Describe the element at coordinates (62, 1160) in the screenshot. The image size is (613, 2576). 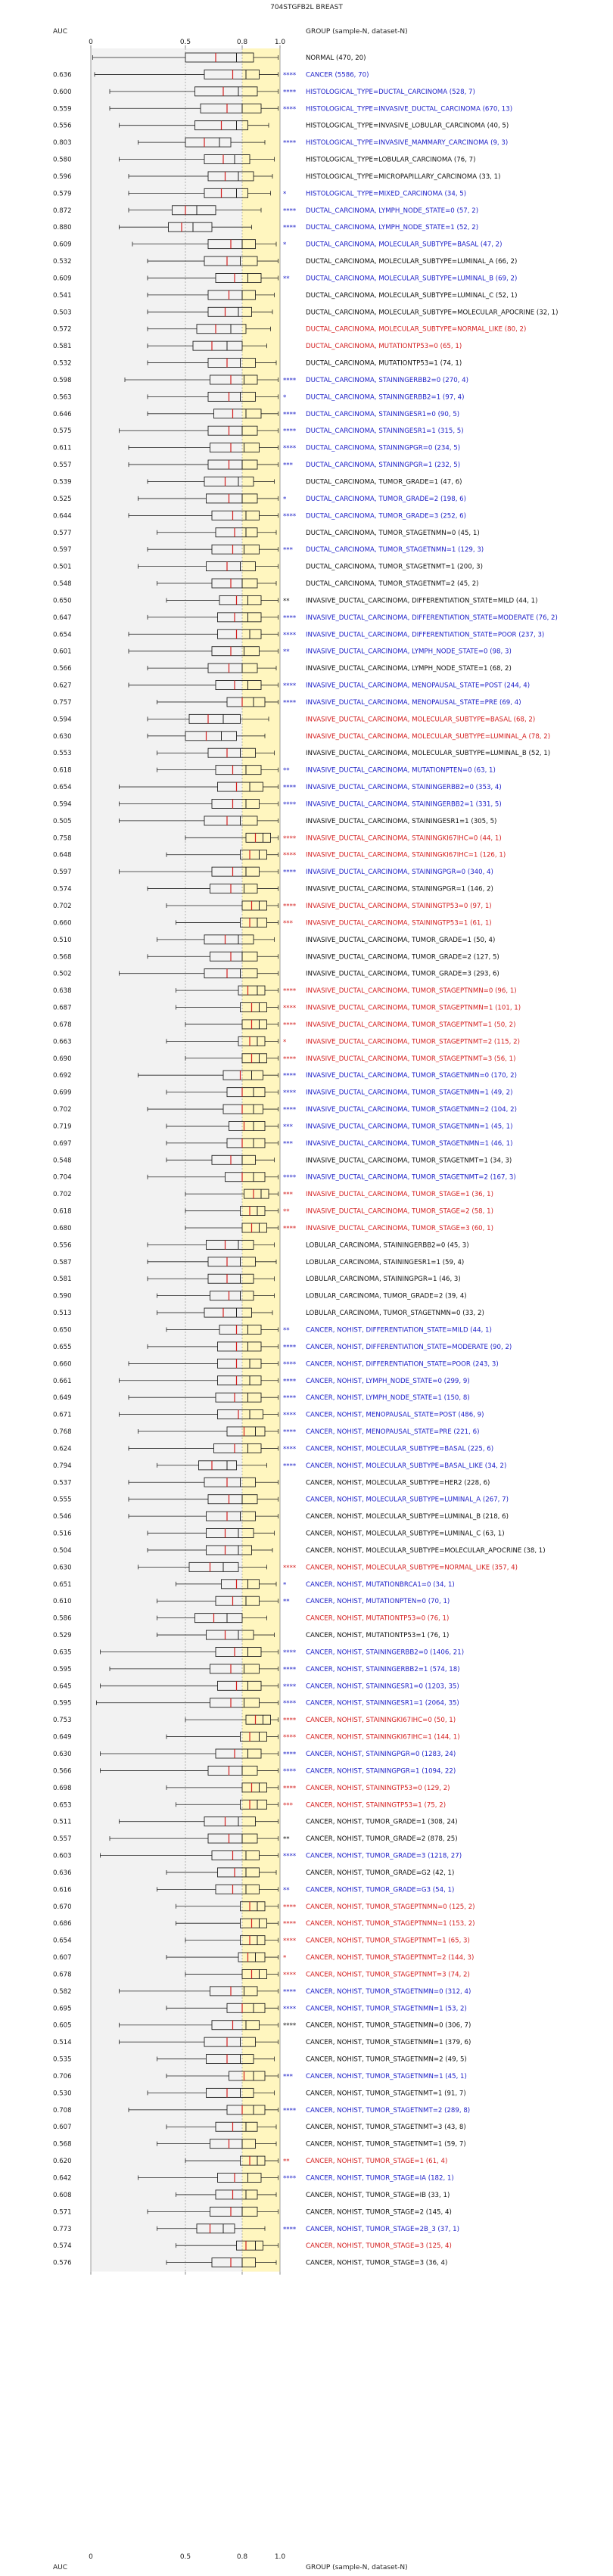
I see `auc-value: 0.548` at that location.